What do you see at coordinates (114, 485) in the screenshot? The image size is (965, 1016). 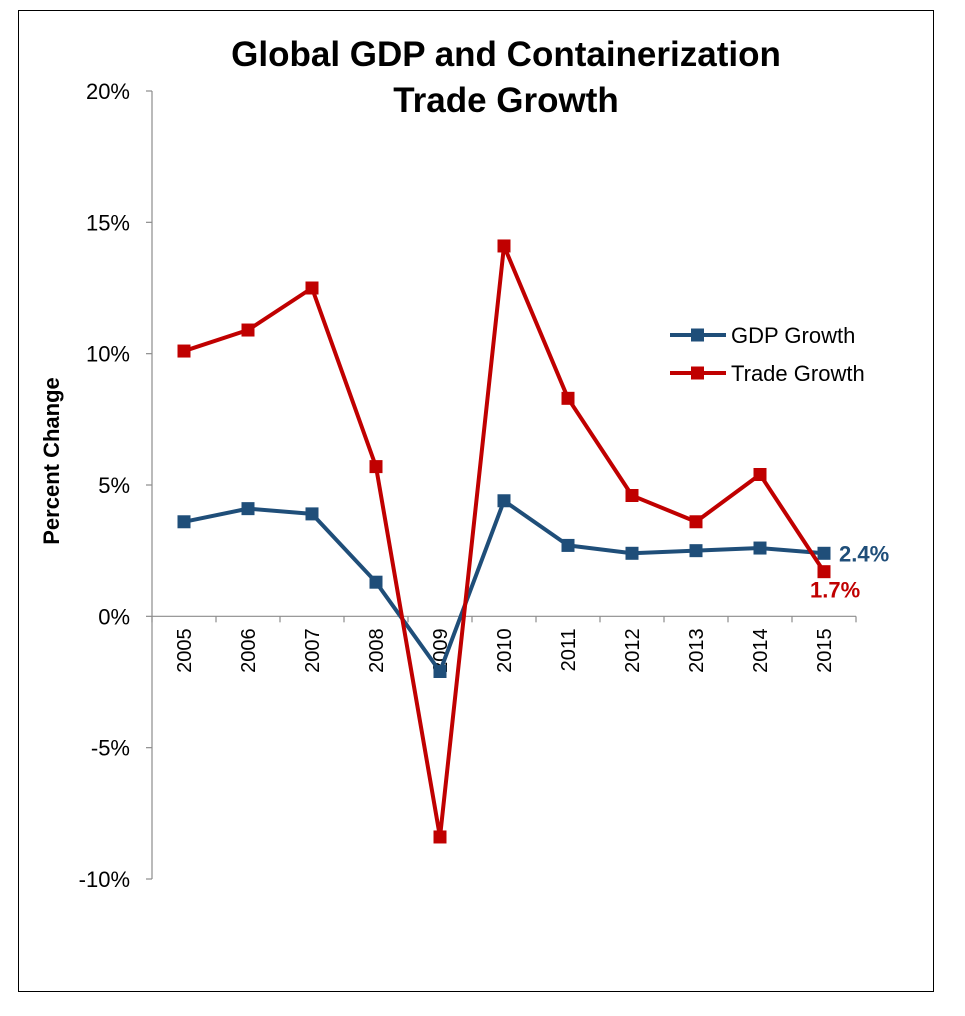 I see `y-tick-label: 5%` at bounding box center [114, 485].